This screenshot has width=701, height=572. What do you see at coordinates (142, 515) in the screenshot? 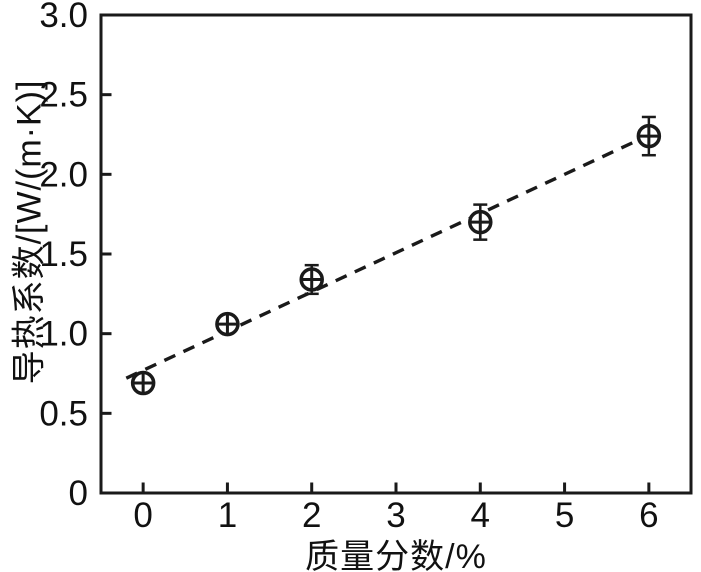
I see `x-tick-label: 0` at bounding box center [142, 515].